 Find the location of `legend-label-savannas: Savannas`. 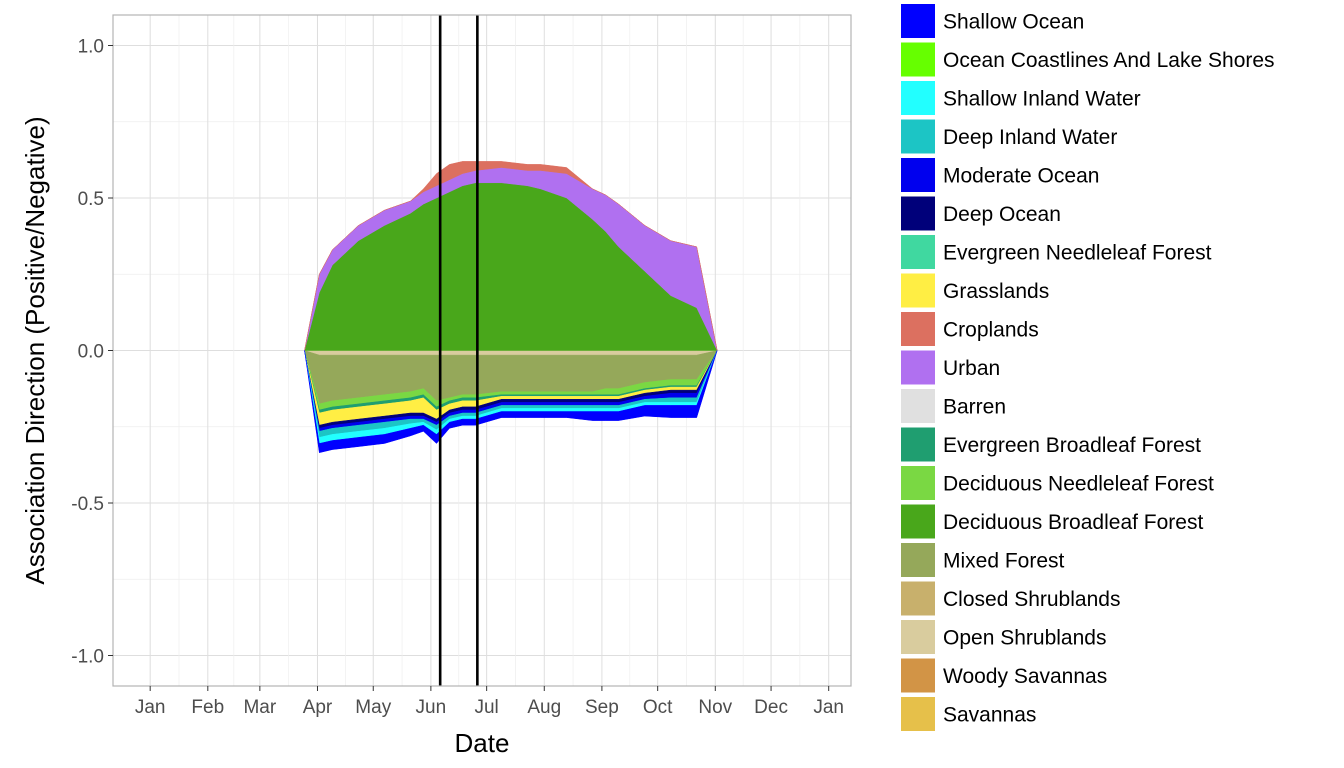

legend-label-savannas: Savannas is located at coordinates (989, 715).